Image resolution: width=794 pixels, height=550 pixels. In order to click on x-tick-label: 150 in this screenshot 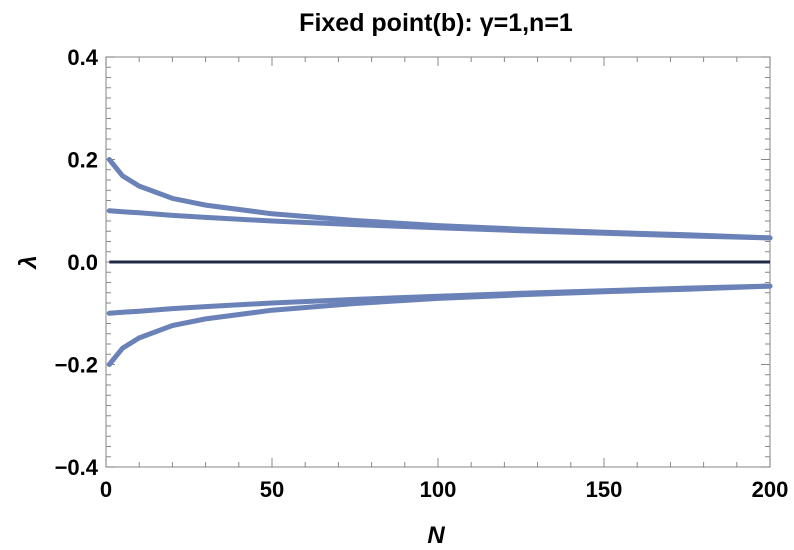, I will do `click(604, 489)`.